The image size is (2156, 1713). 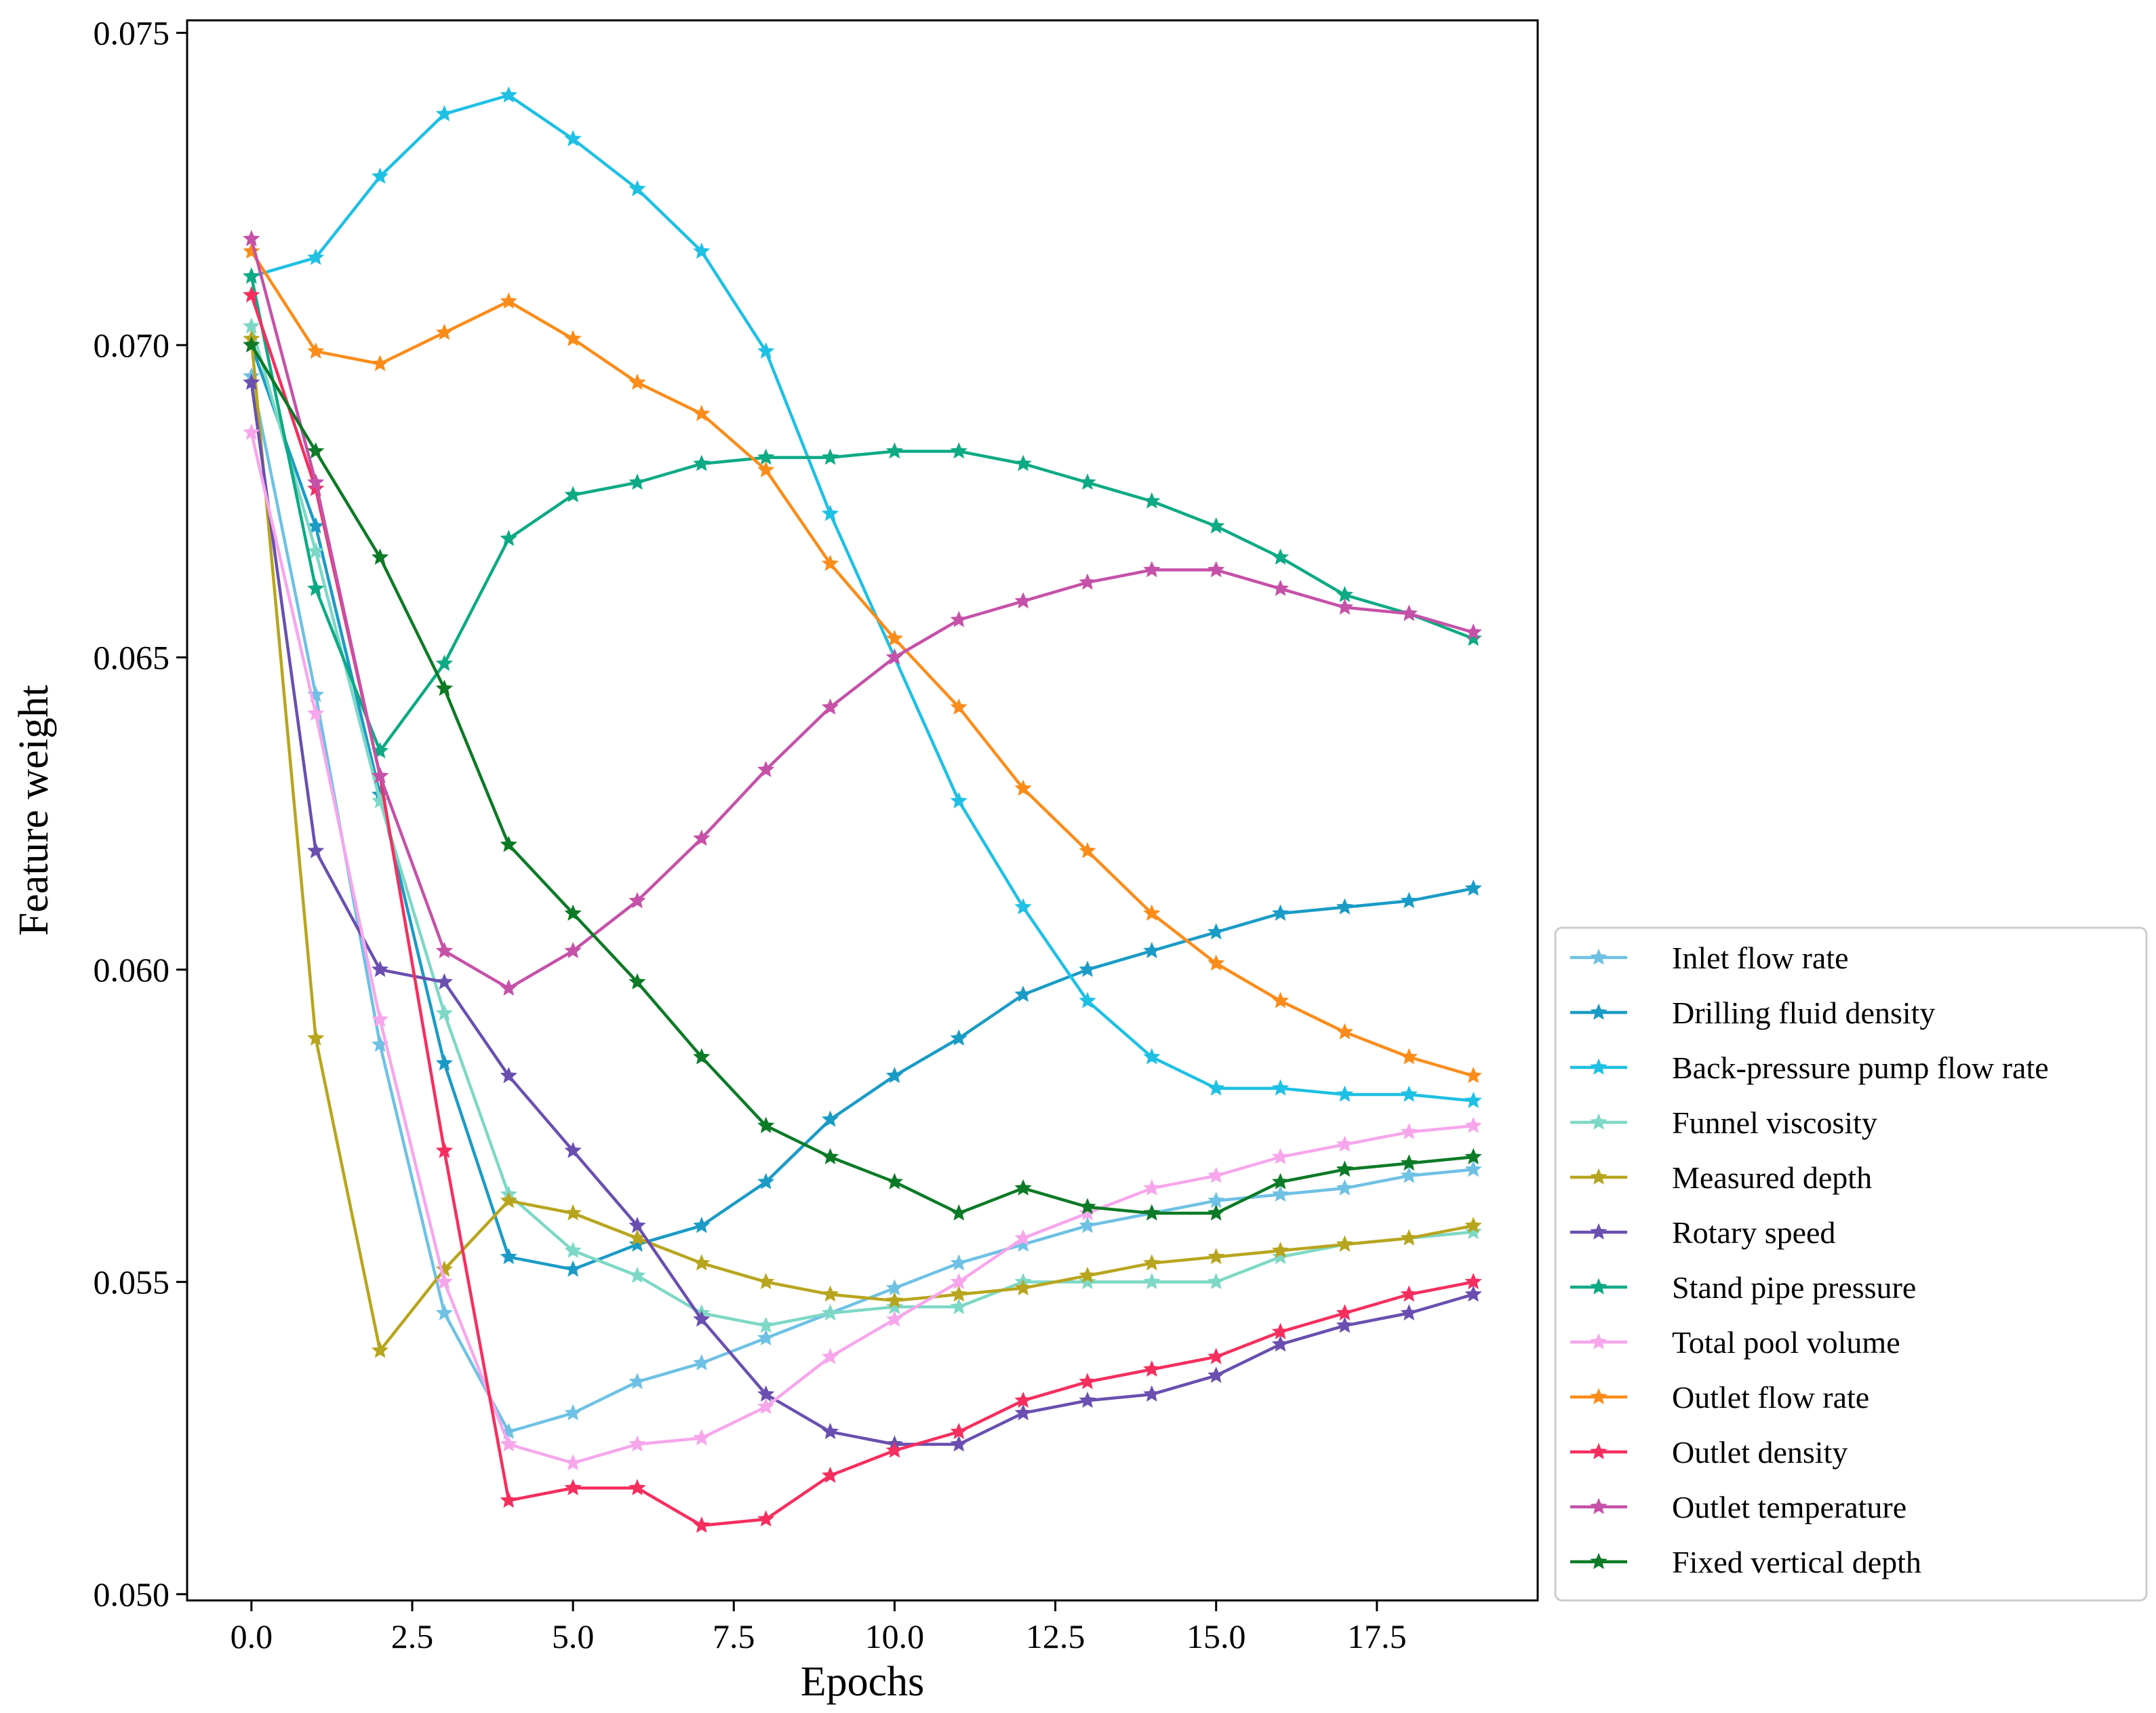 I want to click on x-tick-label: 2.5, so click(x=412, y=1636).